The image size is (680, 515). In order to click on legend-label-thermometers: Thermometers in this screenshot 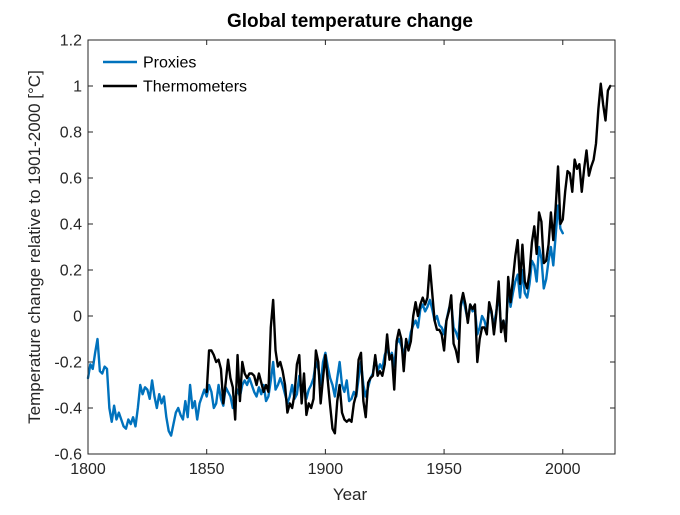, I will do `click(195, 87)`.